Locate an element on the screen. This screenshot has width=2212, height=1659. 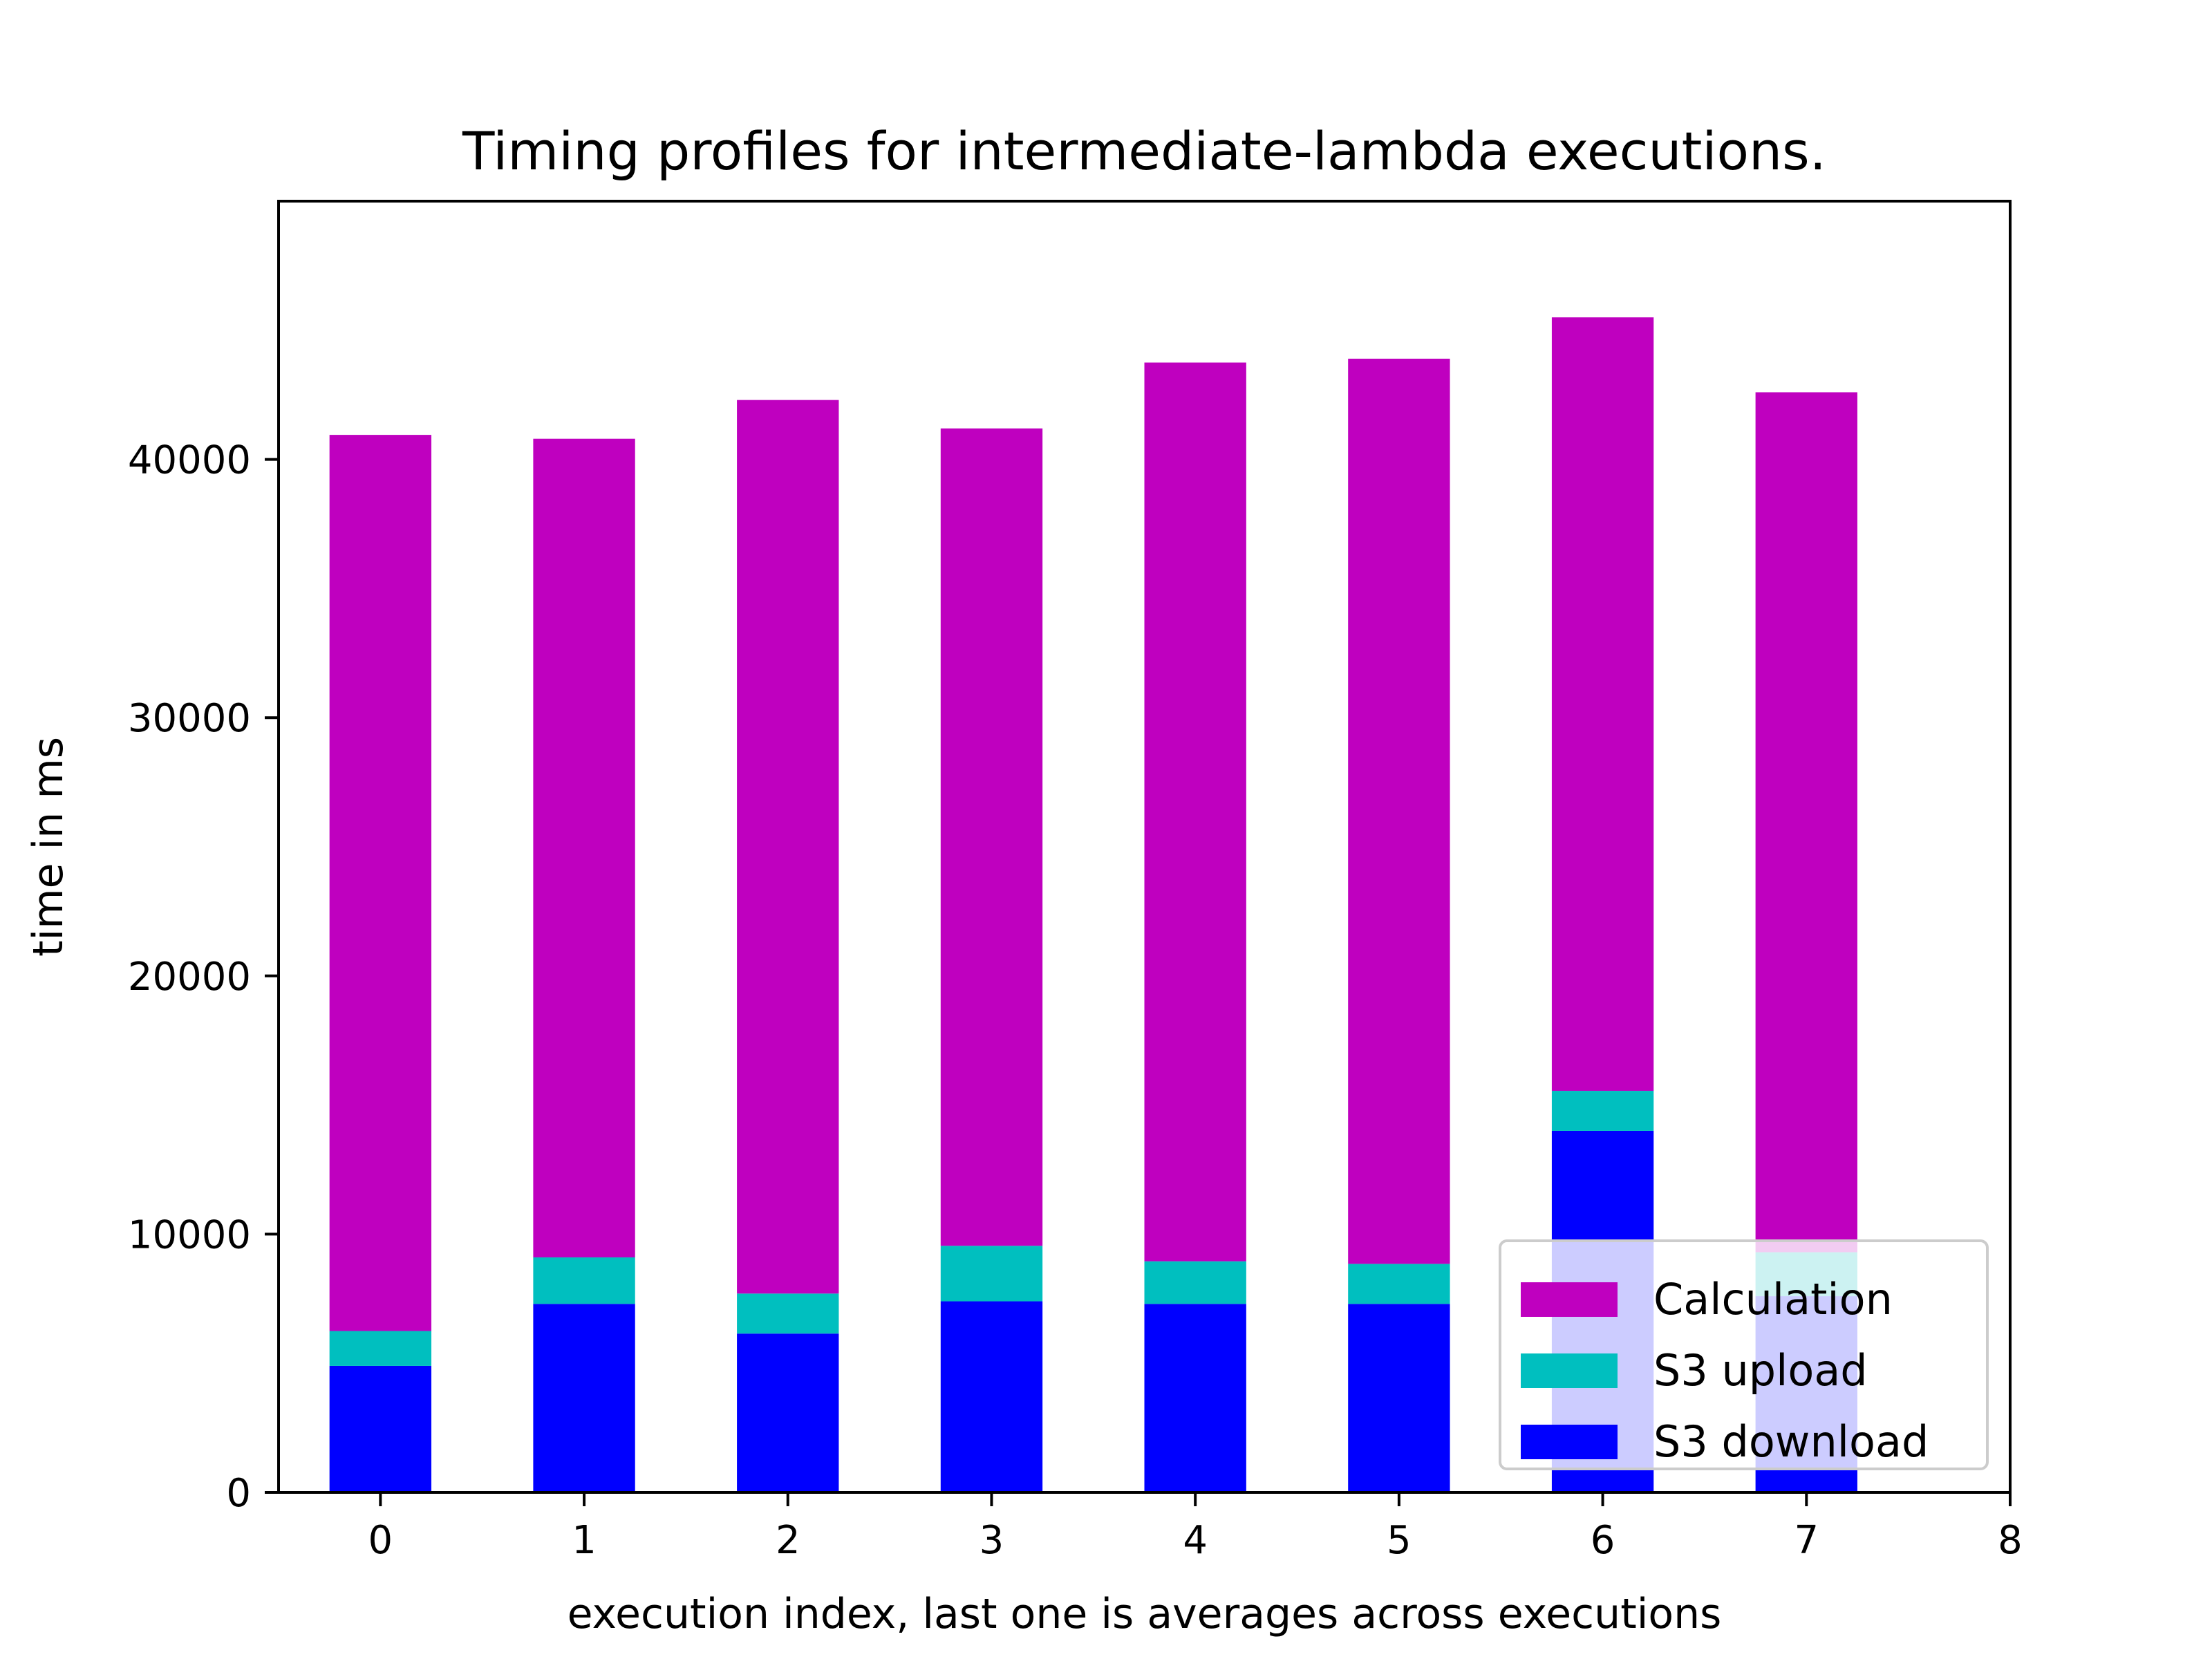
legend-swatch-calculation is located at coordinates (1569, 1299).